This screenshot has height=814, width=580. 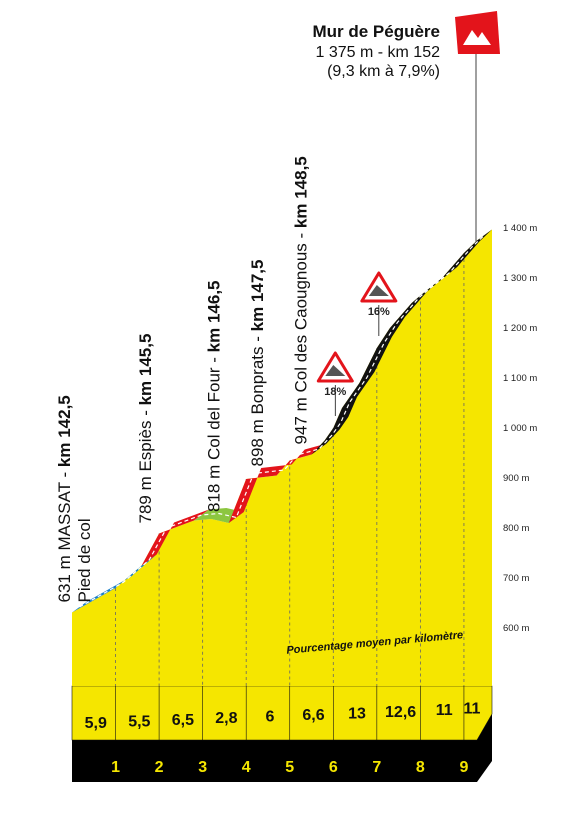 I want to click on percent-label-7: 13, so click(x=357, y=713).